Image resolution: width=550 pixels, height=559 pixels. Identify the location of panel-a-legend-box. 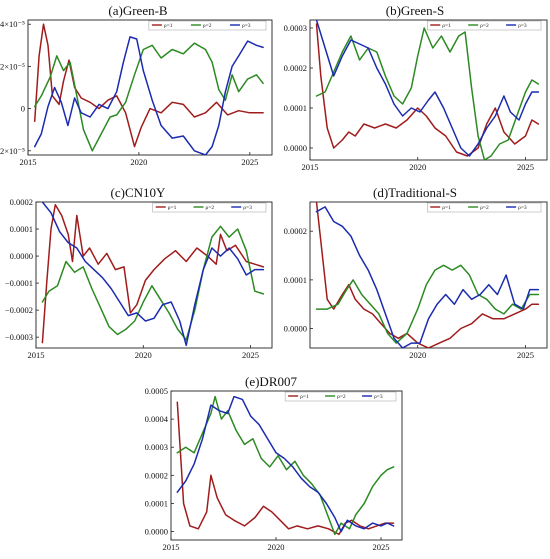
(207, 25).